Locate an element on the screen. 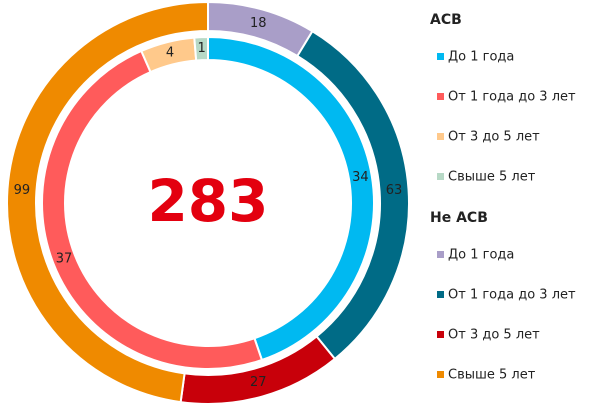  data-label: 4 is located at coordinates (170, 53).